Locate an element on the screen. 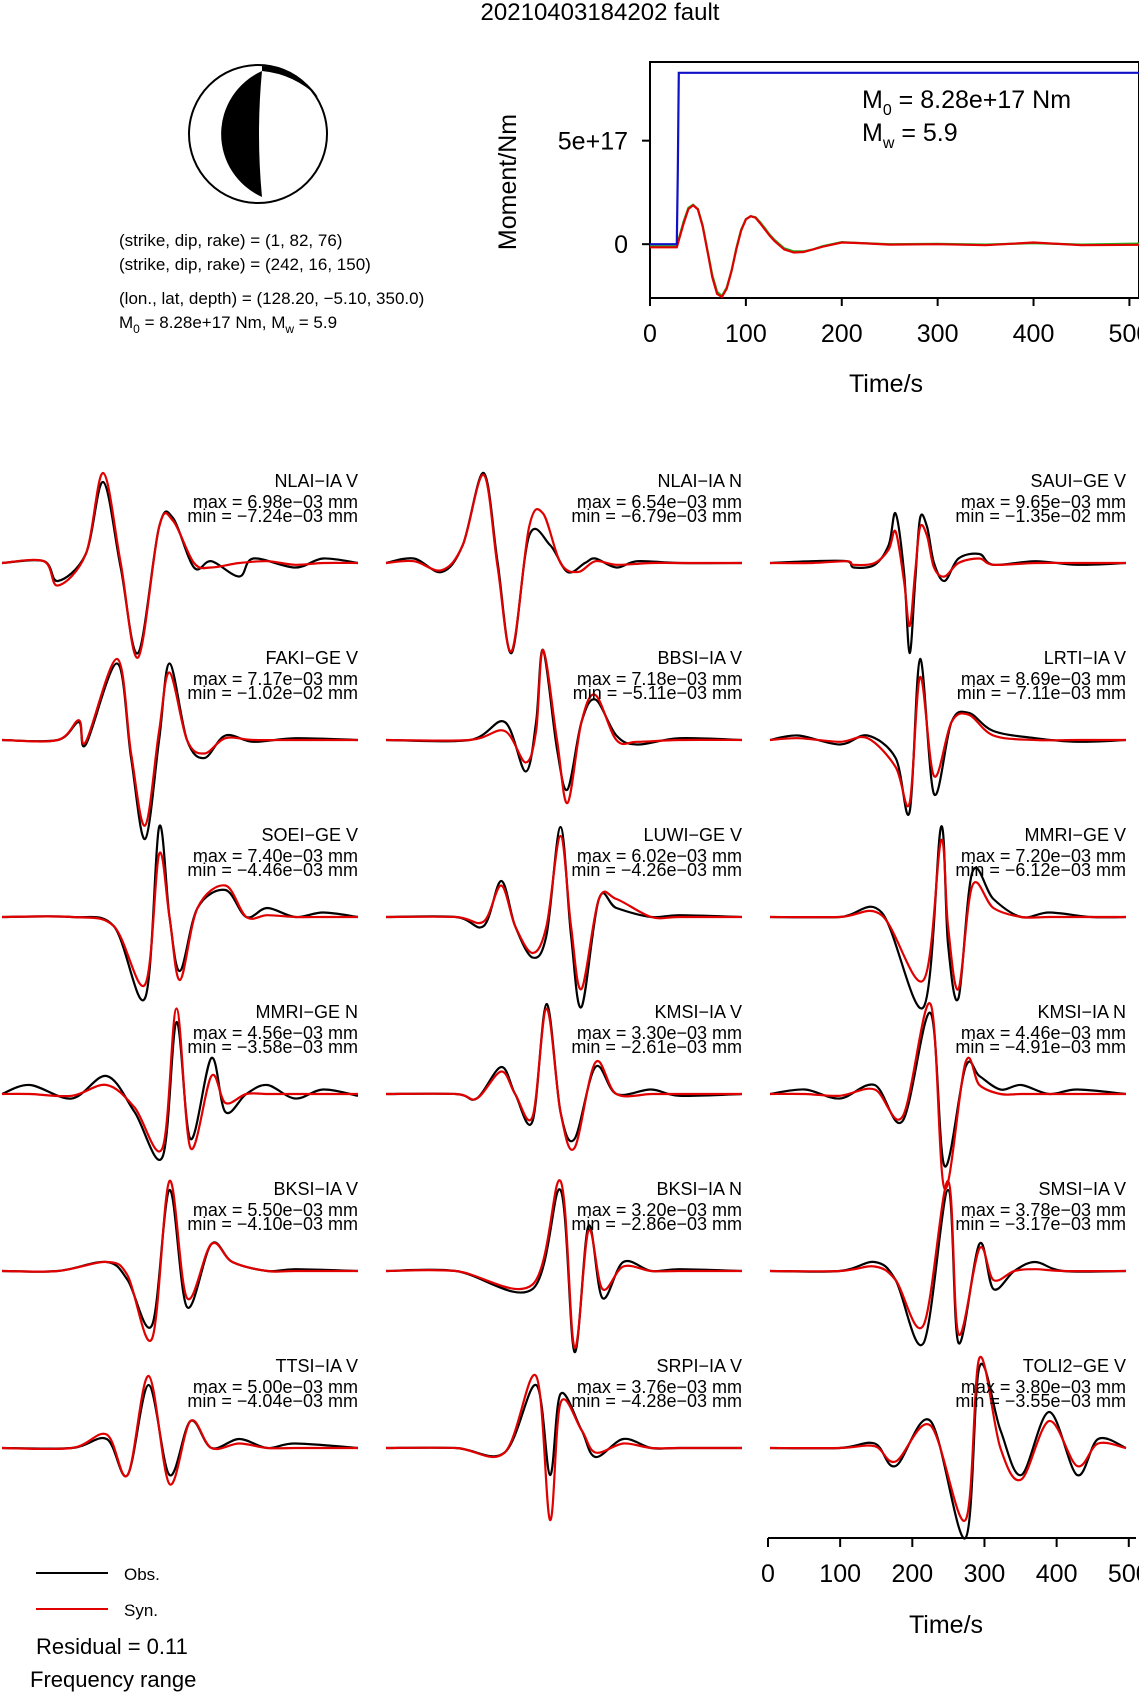  min-amplitude-label: min = −4.26e−03 mm is located at coordinates (656, 870).